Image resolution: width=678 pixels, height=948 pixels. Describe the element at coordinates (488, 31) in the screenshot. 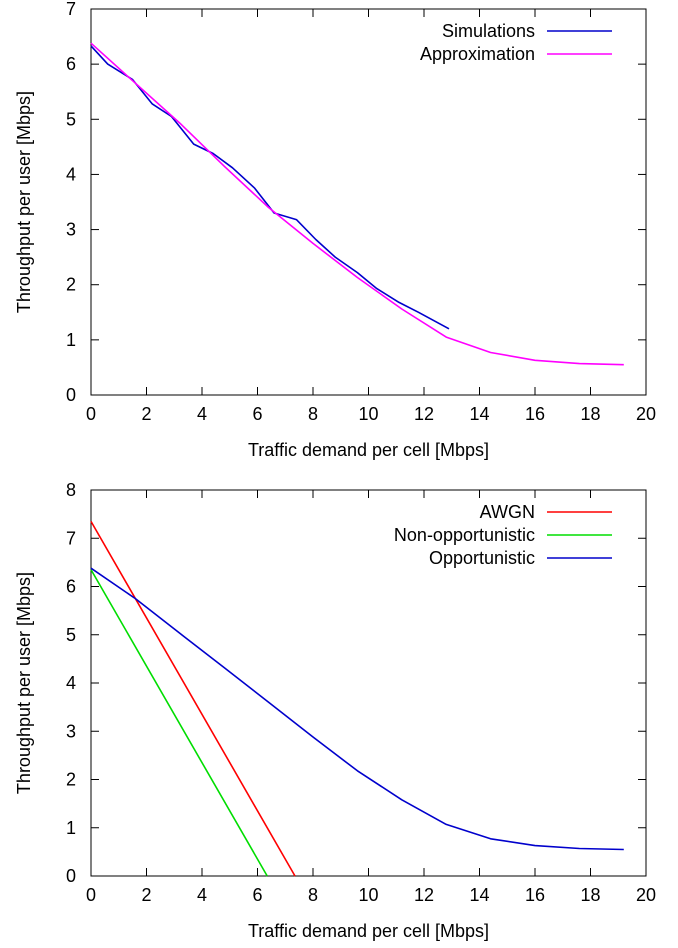

I see `legend-label: Simulations` at that location.